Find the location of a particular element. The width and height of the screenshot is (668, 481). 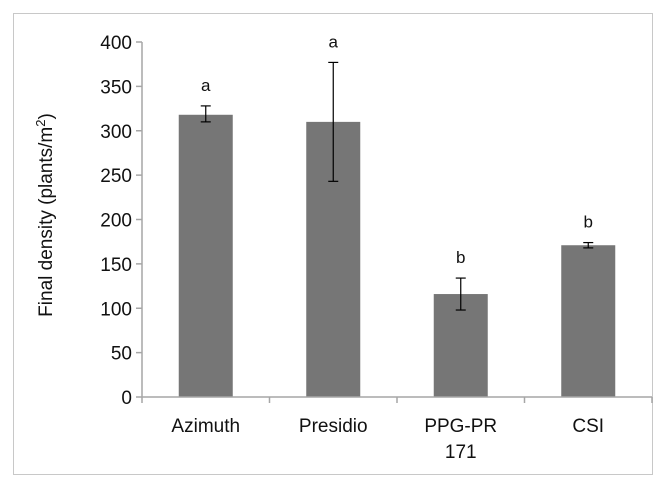

y-tick-label: 0 is located at coordinates (126, 398).